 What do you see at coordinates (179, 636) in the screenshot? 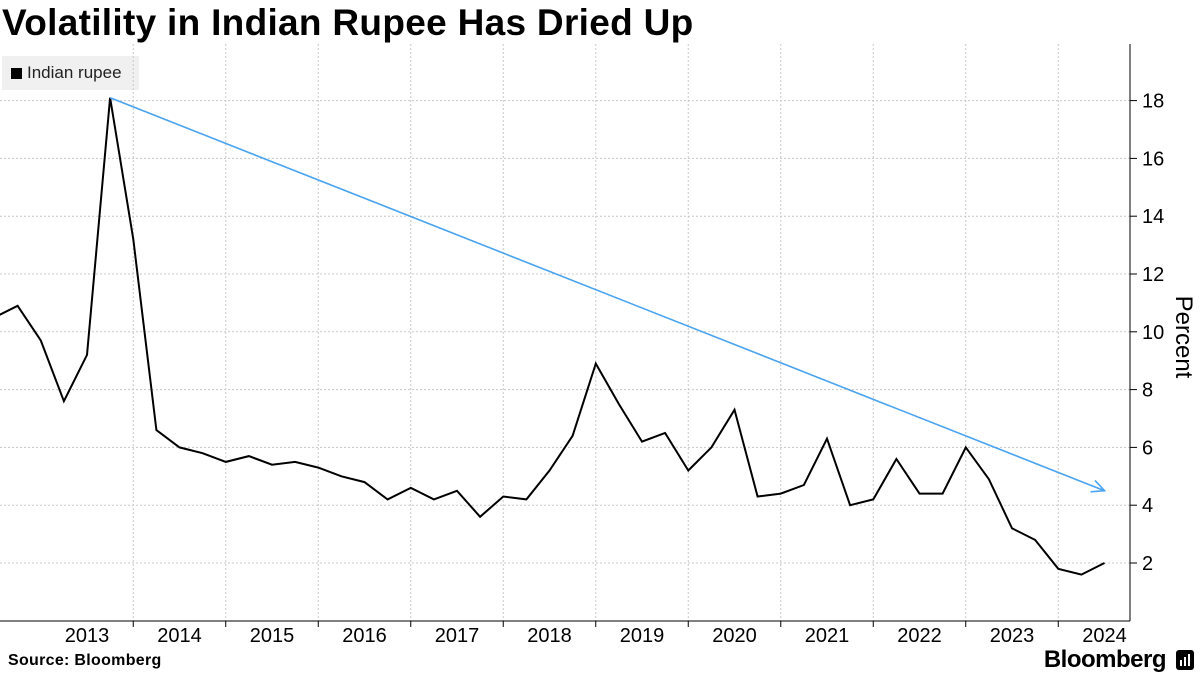
I see `x-tick-label: 2014` at bounding box center [179, 636].